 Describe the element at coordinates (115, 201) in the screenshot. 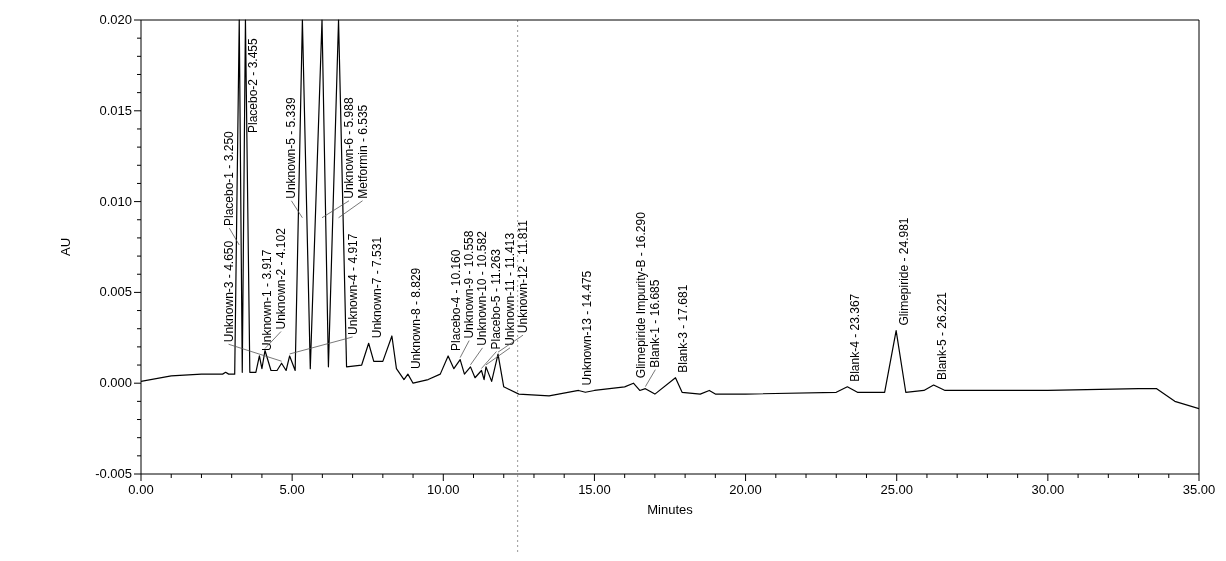

I see `y-tick-label: 0.010` at that location.